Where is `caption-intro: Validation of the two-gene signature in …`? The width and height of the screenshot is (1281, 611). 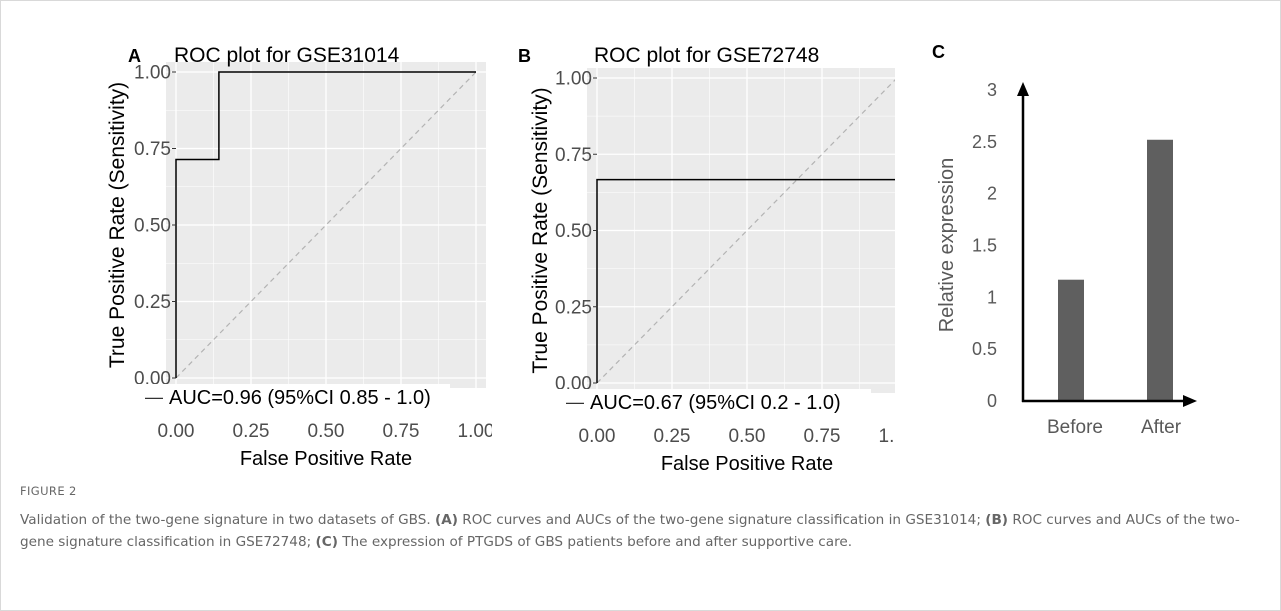 caption-intro: Validation of the two-gene signature in … is located at coordinates (227, 520).